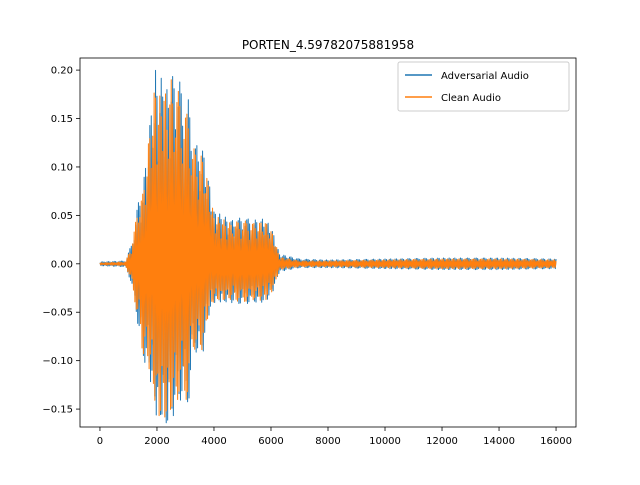 The width and height of the screenshot is (640, 485). Describe the element at coordinates (385, 441) in the screenshot. I see `x-tick-label: 10000` at that location.